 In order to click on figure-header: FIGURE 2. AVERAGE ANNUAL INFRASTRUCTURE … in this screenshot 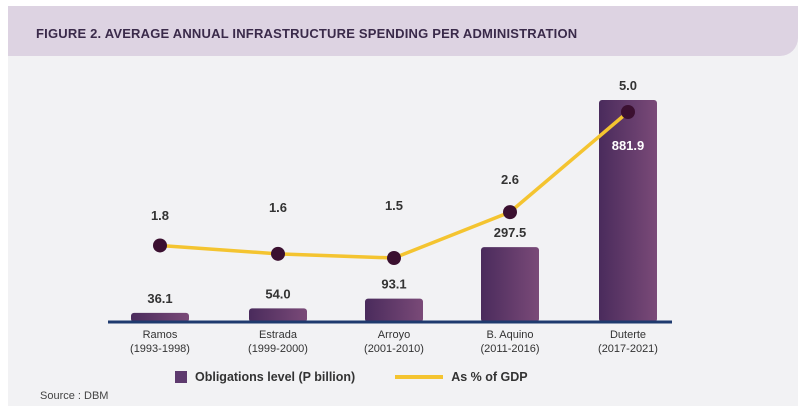, I will do `click(403, 31)`.